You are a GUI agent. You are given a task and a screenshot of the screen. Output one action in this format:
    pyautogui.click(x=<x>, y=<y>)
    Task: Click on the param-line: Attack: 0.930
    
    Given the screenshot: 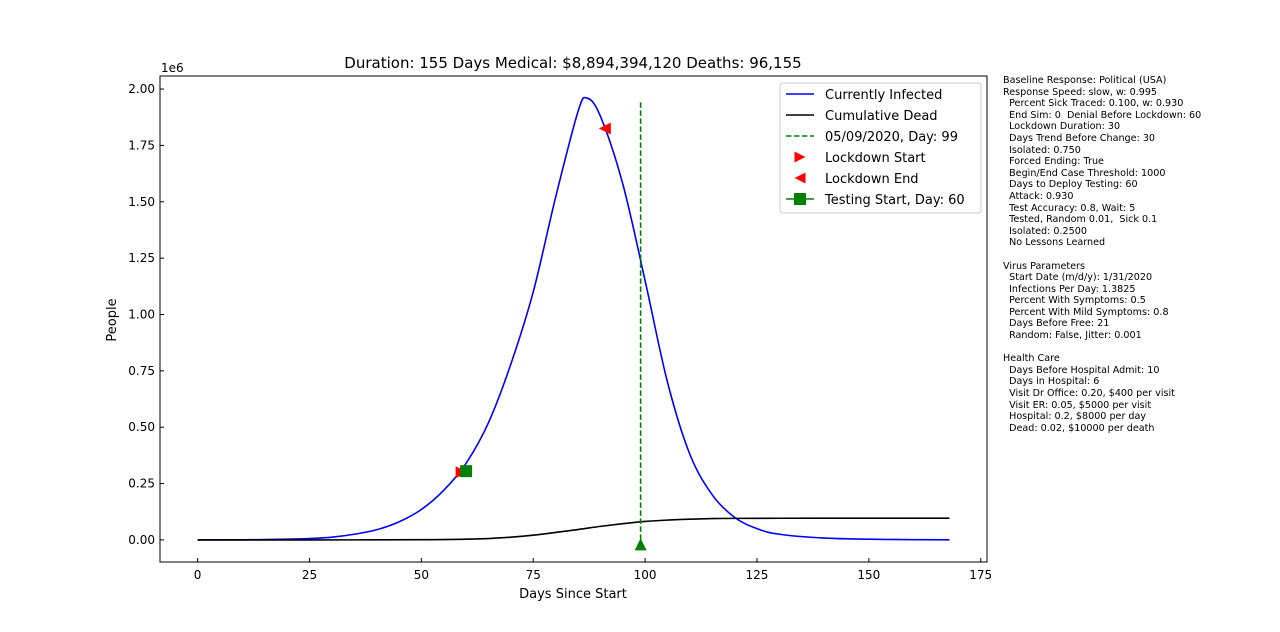 What is the action you would take?
    pyautogui.click(x=1038, y=196)
    